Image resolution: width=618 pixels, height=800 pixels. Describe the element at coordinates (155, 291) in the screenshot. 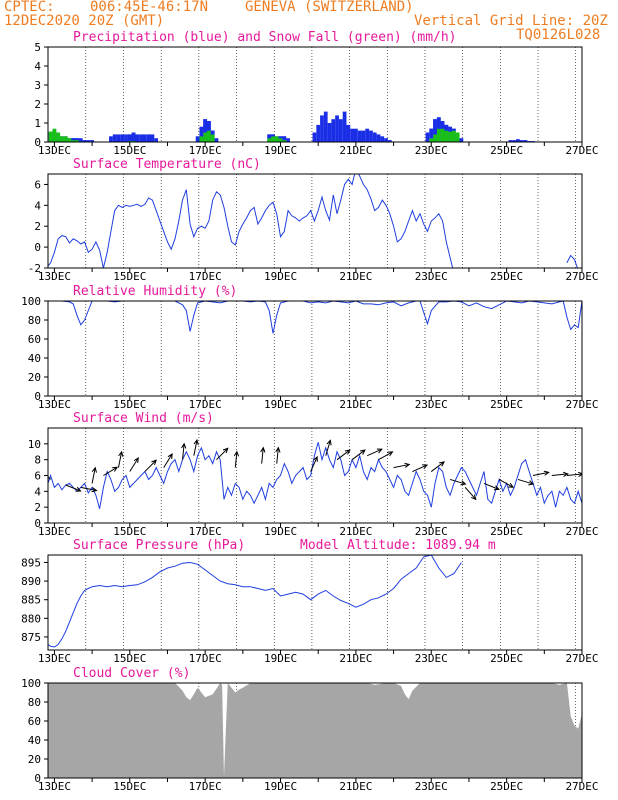

I see `panel-title-humidity: Relative Humidity (%)` at that location.